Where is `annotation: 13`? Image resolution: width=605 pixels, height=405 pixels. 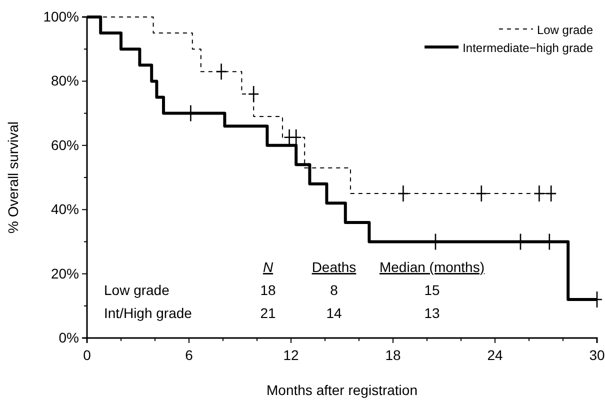 annotation: 13 is located at coordinates (432, 313).